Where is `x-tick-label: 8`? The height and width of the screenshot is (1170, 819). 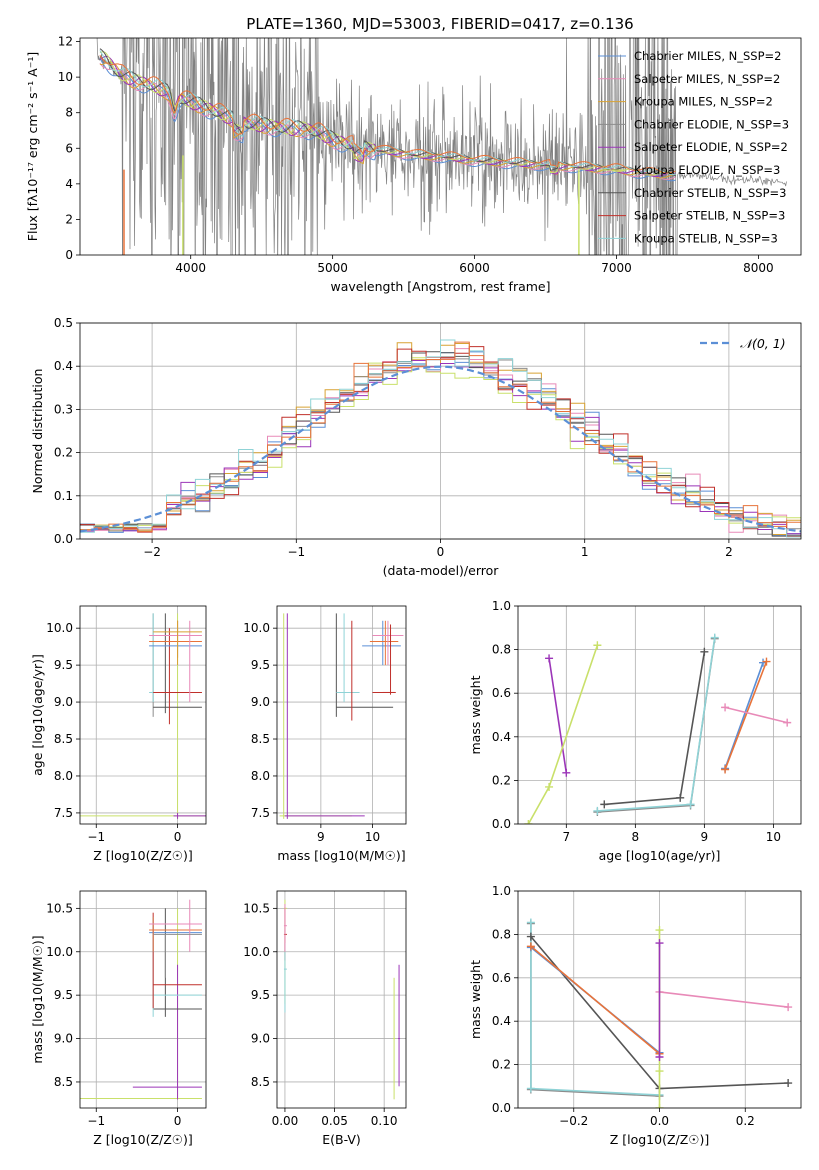
x-tick-label: 8 is located at coordinates (636, 837).